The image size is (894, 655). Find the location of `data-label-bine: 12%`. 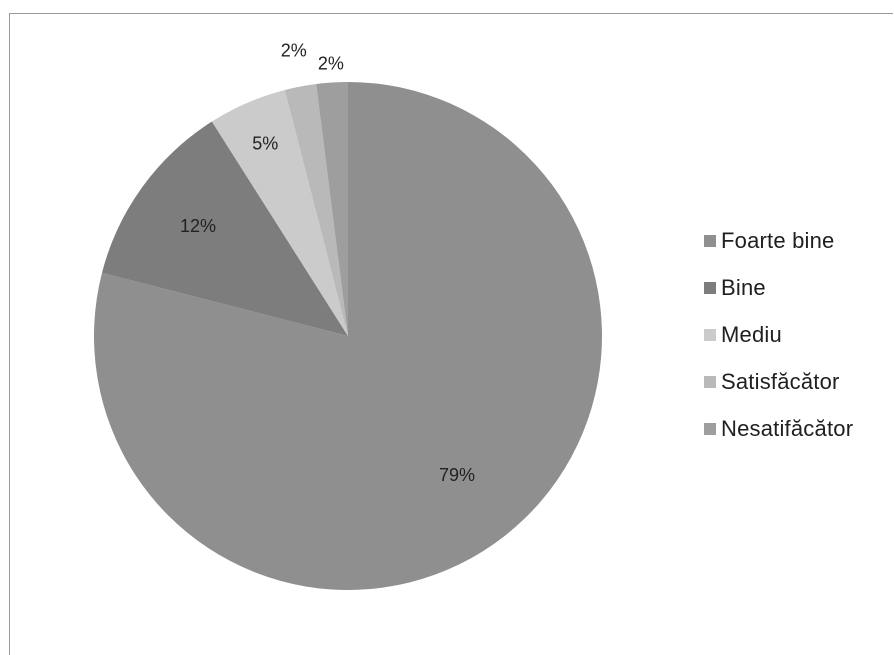

data-label-bine: 12% is located at coordinates (198, 226).